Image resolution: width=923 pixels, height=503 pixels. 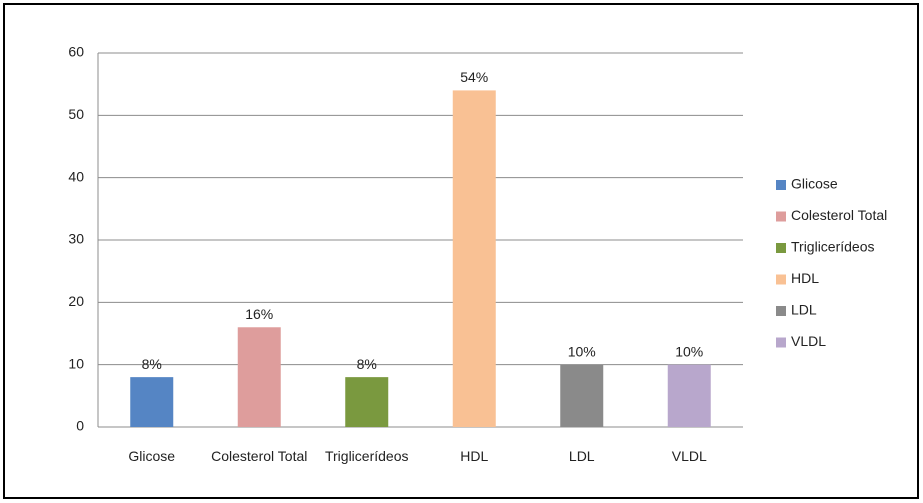 I want to click on y-tick-label: 30, so click(x=76, y=239).